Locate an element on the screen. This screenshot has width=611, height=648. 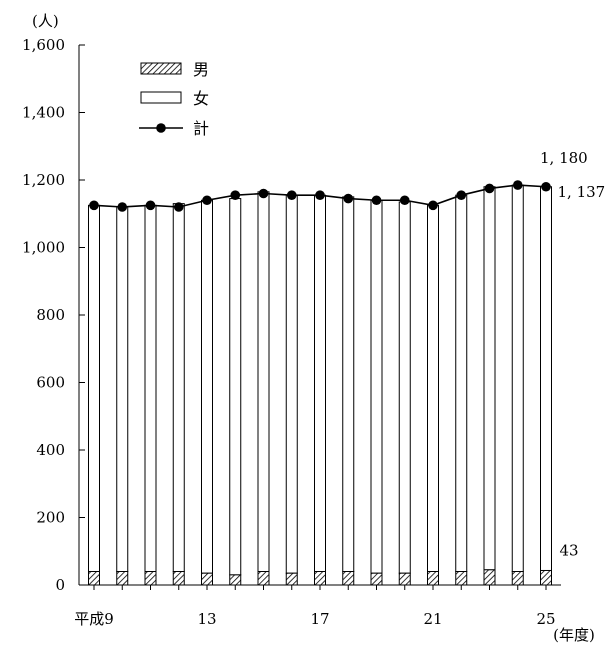
y-tick-label: 1,200 is located at coordinates (43, 180).